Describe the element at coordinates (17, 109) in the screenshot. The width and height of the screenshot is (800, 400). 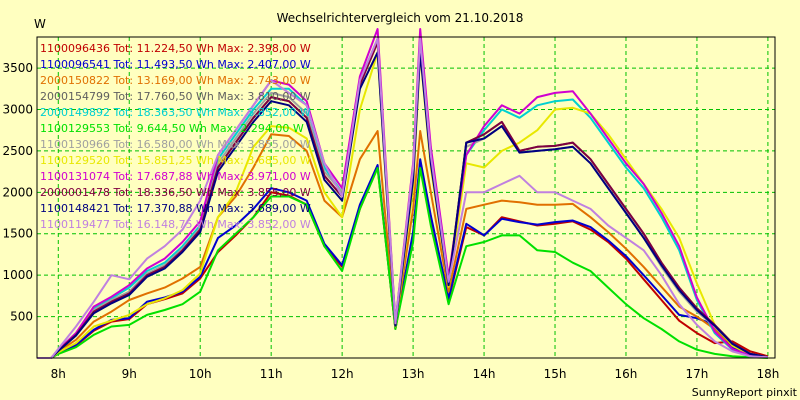
I see `y-tick-label: 3000` at that location.